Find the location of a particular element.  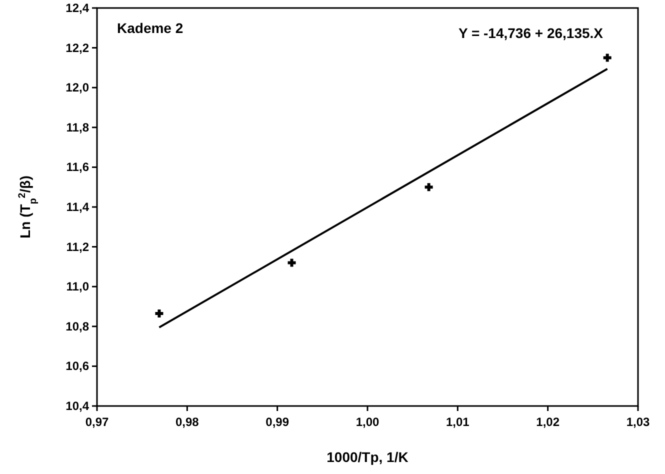

y-tick-label: 12,2 is located at coordinates (78, 47).